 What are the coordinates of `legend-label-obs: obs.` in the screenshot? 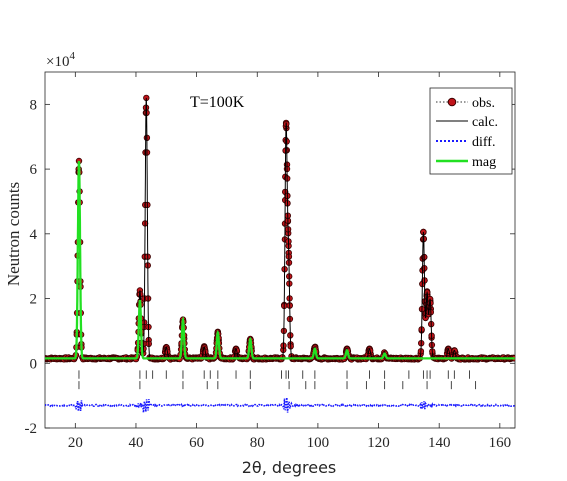 It's located at (483, 103).